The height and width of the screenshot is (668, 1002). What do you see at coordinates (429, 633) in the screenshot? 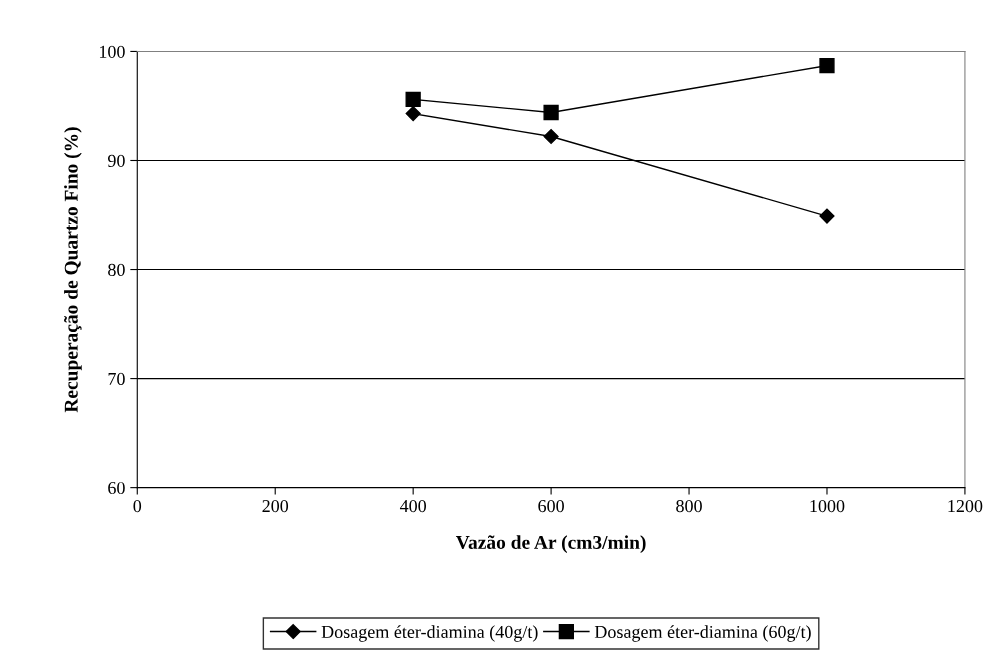
I see `legend-label: Dosagem éter-diamina (40g/t)` at bounding box center [429, 633].